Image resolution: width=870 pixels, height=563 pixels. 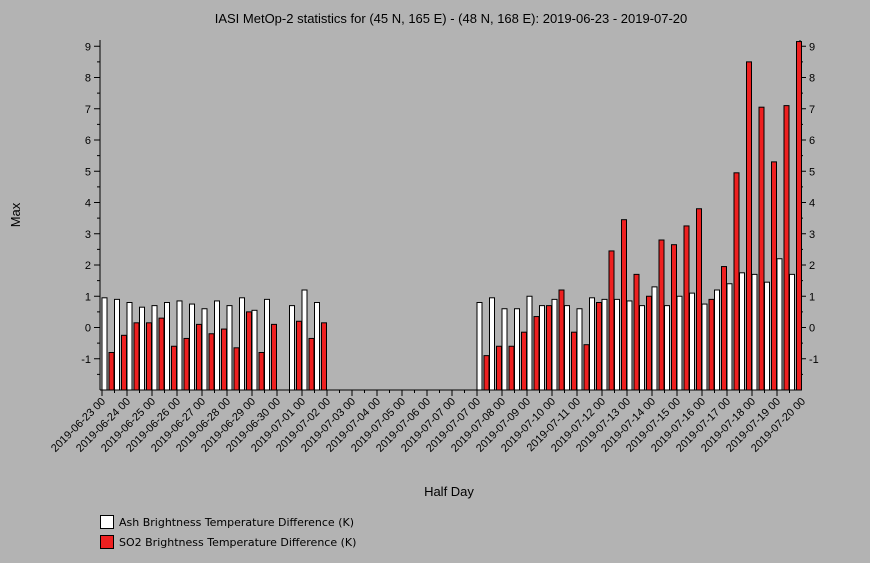 What do you see at coordinates (812, 47) in the screenshot?
I see `y-tick-label-right: 9` at bounding box center [812, 47].